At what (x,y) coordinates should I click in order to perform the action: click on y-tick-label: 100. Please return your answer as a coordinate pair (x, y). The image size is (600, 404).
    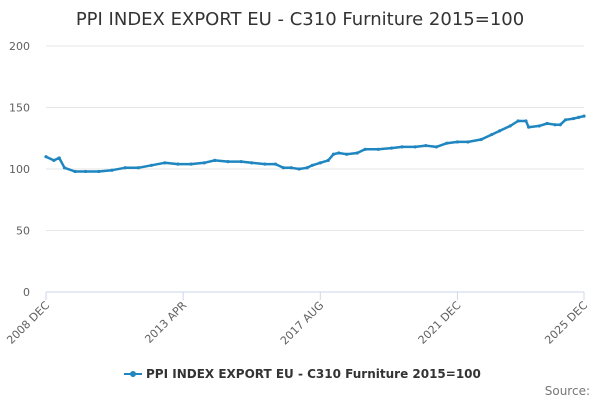
    Looking at the image, I should click on (19, 169).